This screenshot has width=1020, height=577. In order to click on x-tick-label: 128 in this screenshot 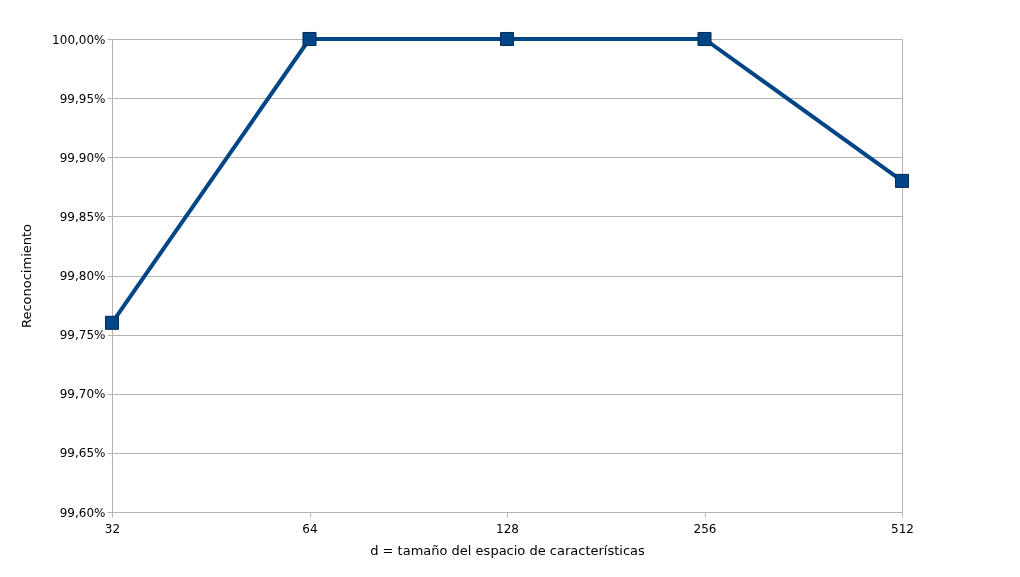, I will do `click(507, 528)`.